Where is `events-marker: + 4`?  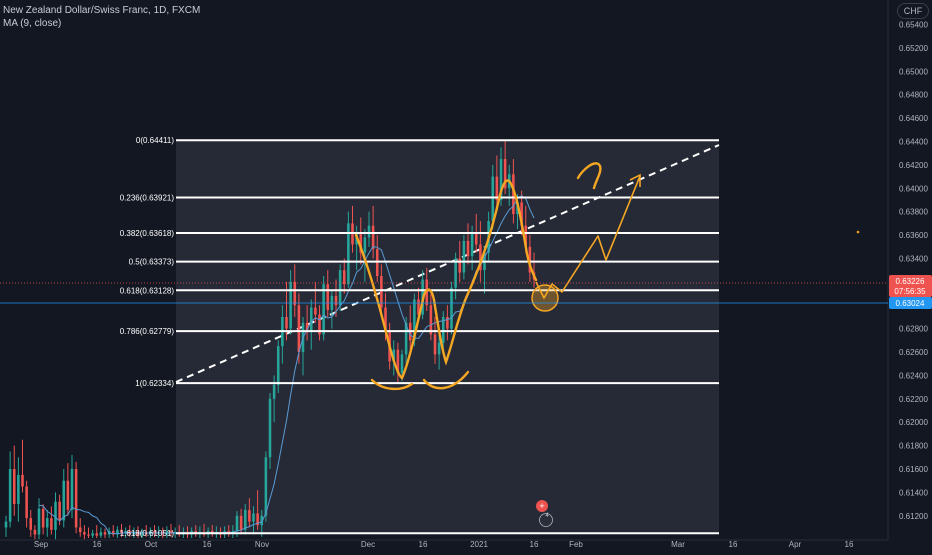 events-marker: + 4 is located at coordinates (544, 513).